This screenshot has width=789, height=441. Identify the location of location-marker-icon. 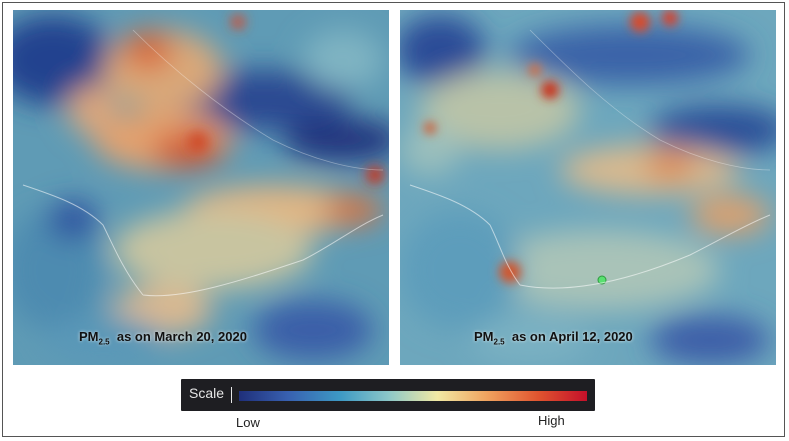
(602, 280).